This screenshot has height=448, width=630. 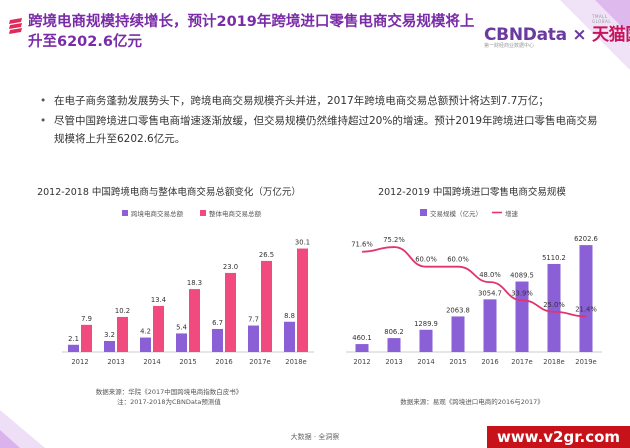 What do you see at coordinates (157, 213) in the screenshot?
I see `legend-label: 跨境电商交易总额` at bounding box center [157, 213].